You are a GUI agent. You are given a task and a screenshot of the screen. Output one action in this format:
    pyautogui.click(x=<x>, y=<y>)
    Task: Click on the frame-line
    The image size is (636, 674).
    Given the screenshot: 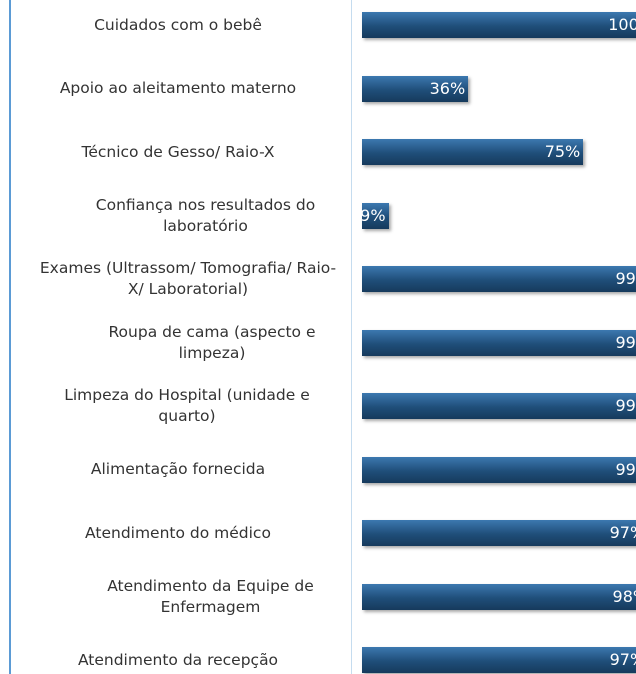 What is the action you would take?
    pyautogui.click(x=10, y=337)
    